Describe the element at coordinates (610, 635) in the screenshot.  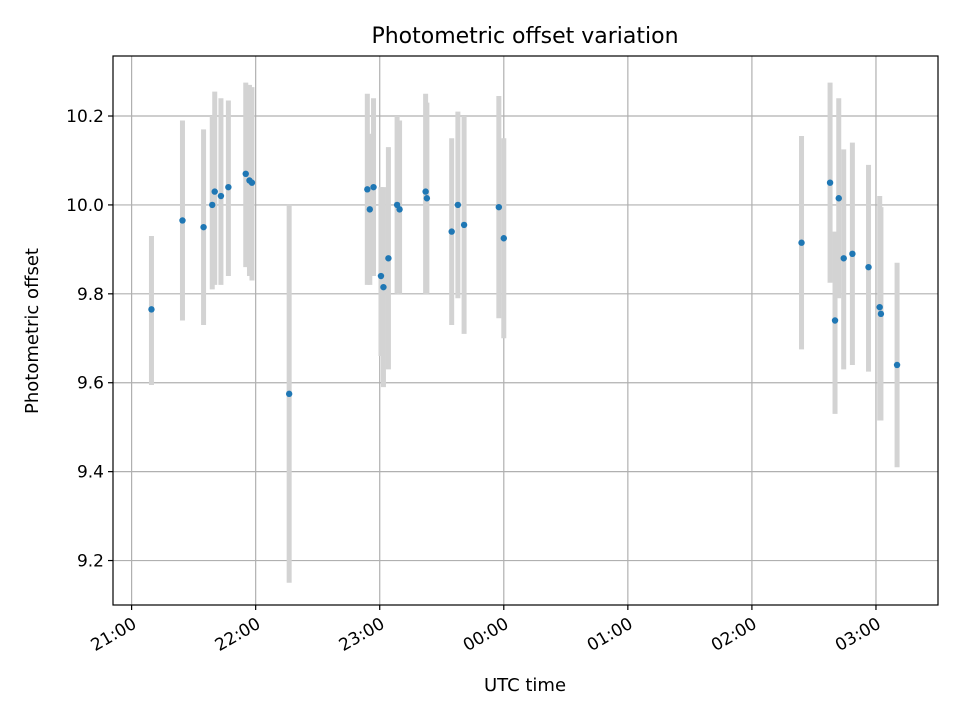
I see `x-tick-label: 01:00` at that location.